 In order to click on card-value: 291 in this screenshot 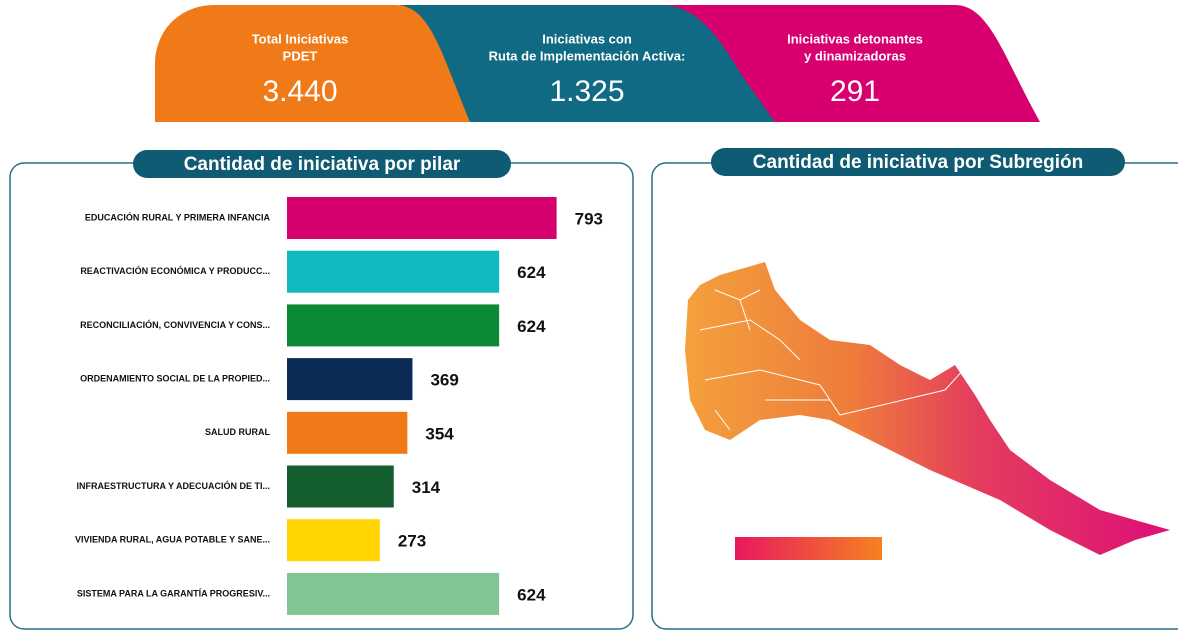, I will do `click(855, 91)`.